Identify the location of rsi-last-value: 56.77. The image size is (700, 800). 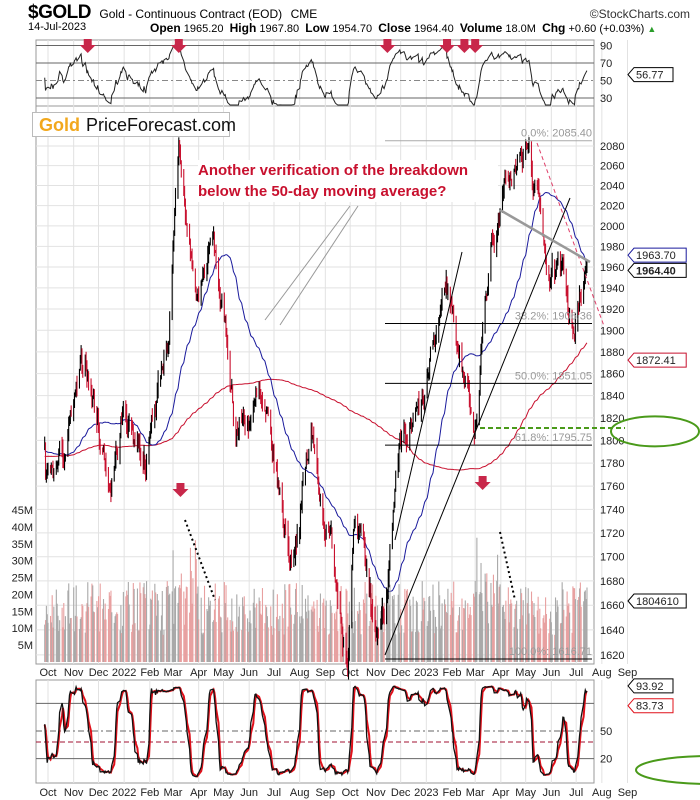
(650, 76).